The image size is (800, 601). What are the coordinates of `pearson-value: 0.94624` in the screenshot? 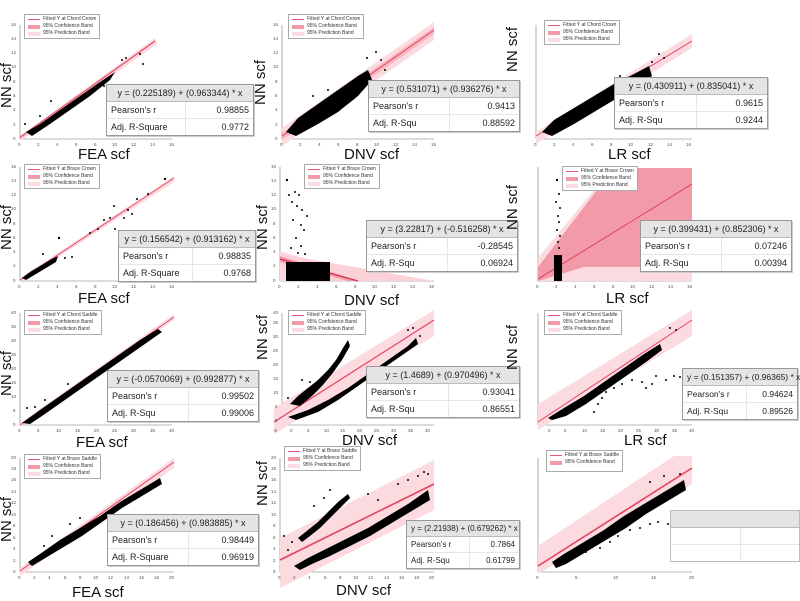 It's located at (777, 394).